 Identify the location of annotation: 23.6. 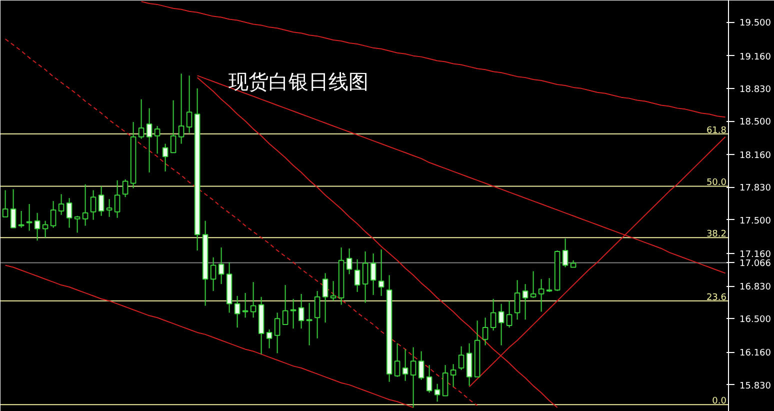
(716, 297).